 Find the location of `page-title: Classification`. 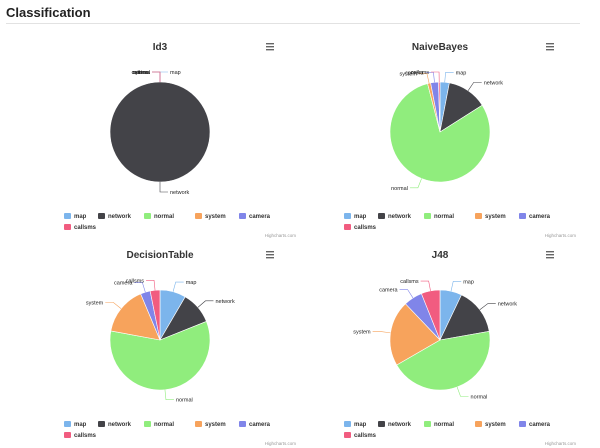

page-title: Classification is located at coordinates (48, 12).